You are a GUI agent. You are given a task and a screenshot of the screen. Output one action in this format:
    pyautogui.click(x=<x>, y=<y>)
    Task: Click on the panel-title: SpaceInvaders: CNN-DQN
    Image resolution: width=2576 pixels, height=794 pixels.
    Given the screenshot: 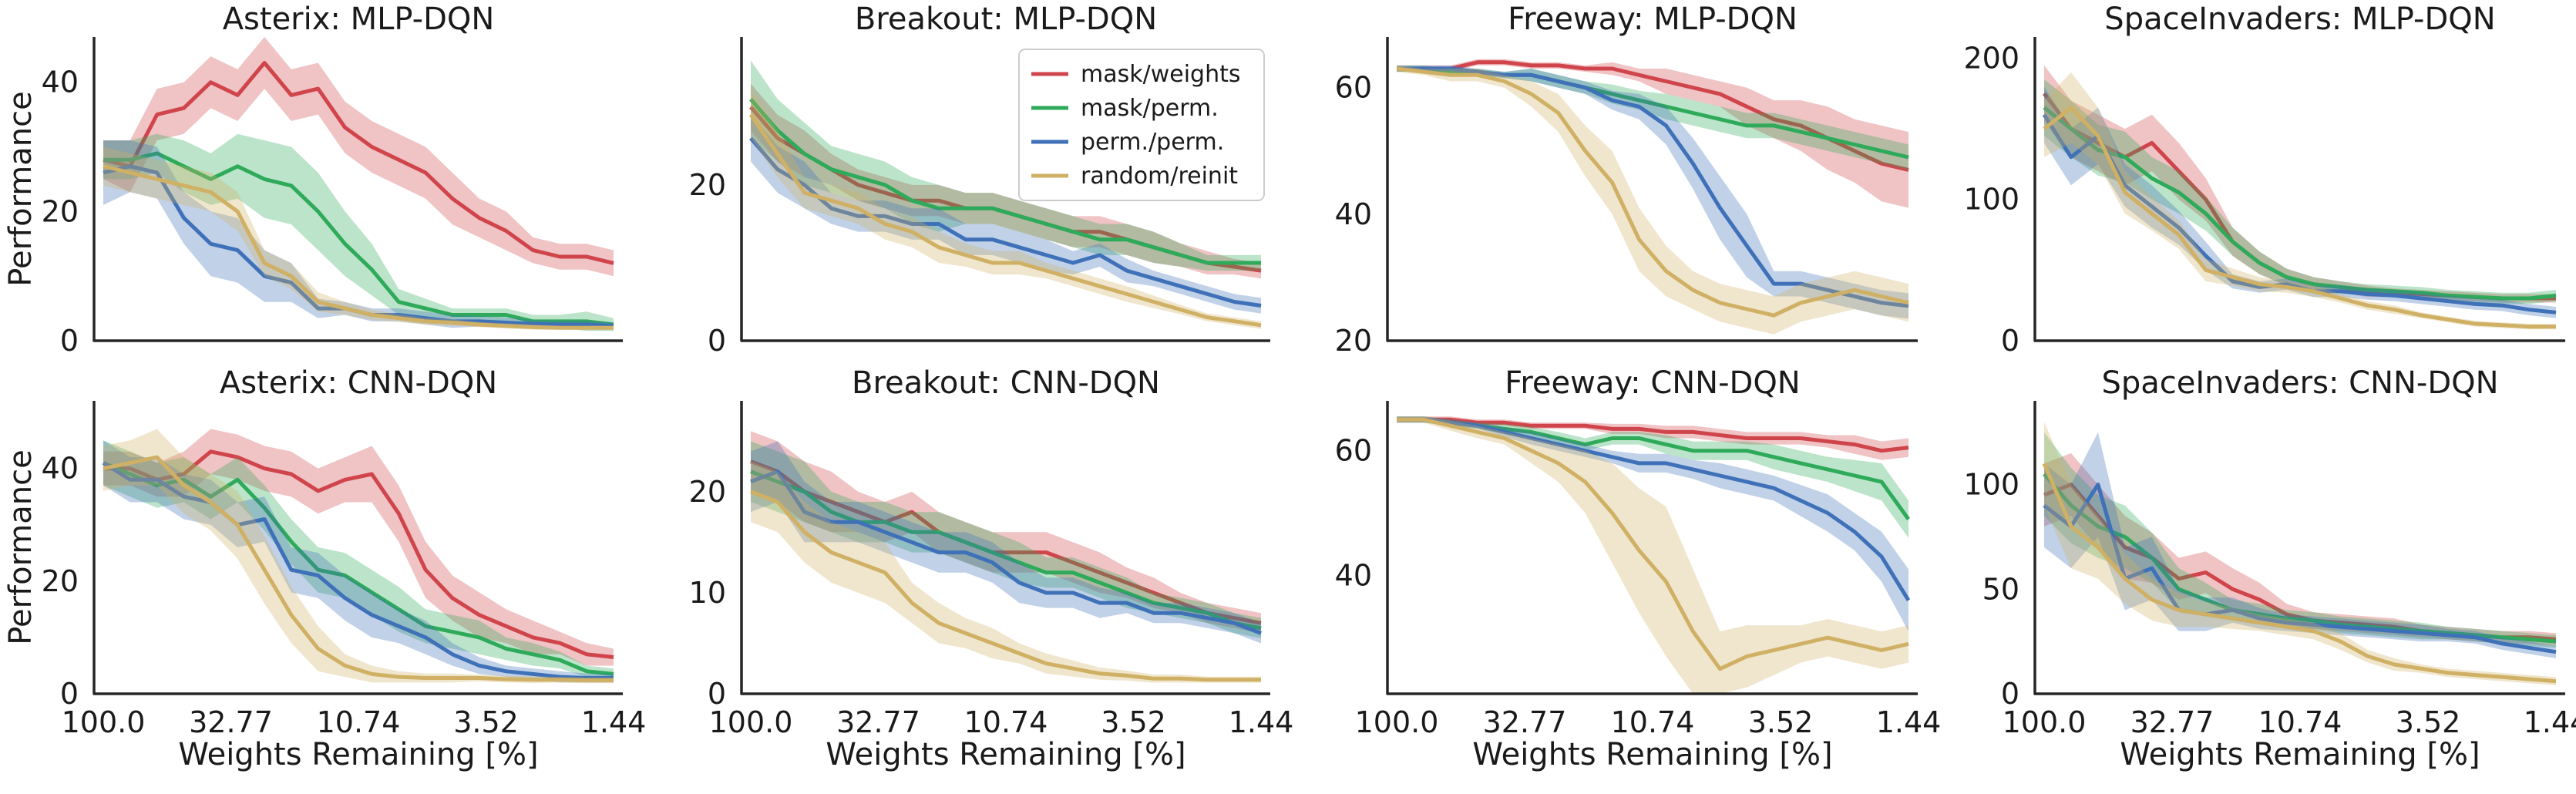 What is the action you would take?
    pyautogui.click(x=2299, y=383)
    